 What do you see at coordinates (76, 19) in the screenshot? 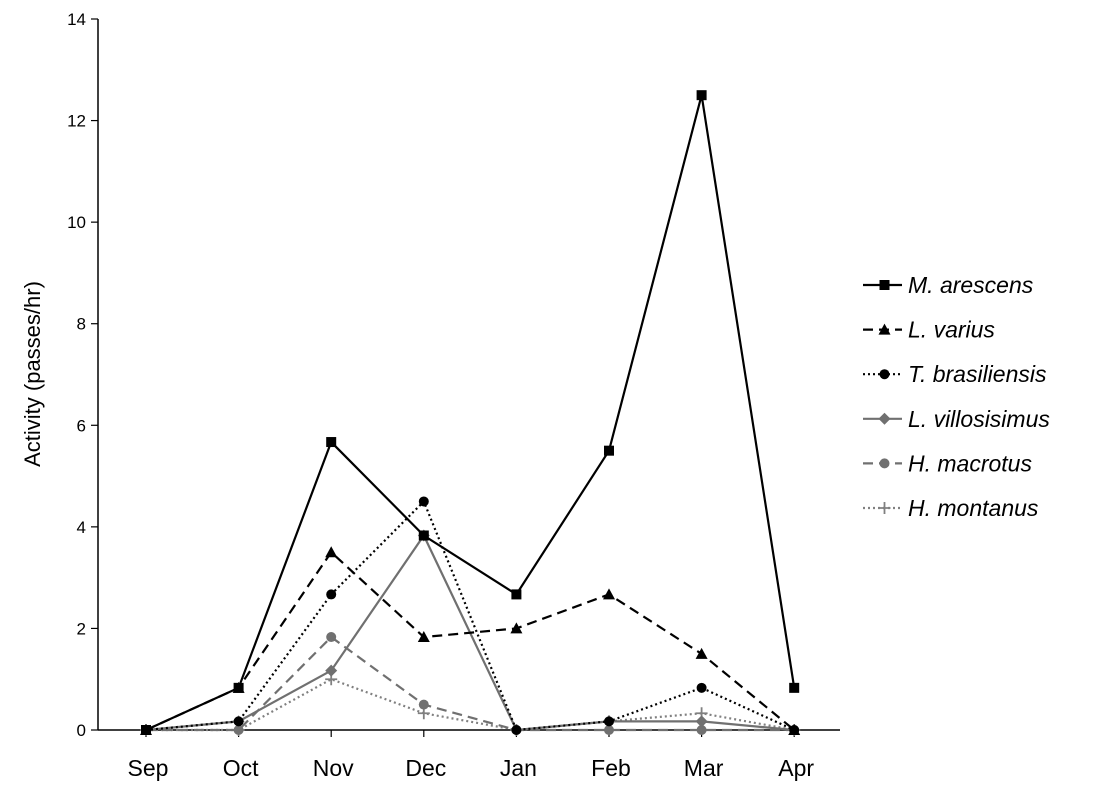
I see `y-tick-label: 14` at bounding box center [76, 19].